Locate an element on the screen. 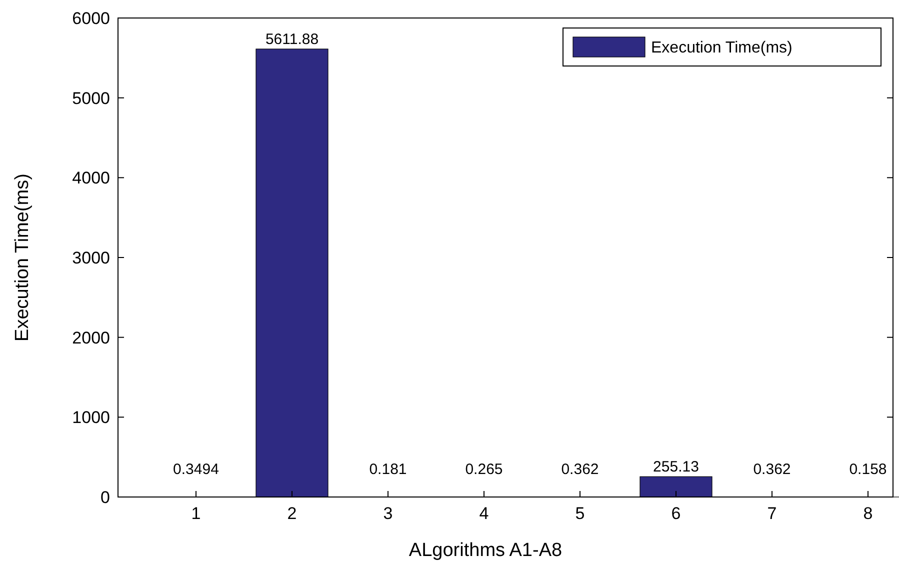  data-label: 0.158 is located at coordinates (868, 469).